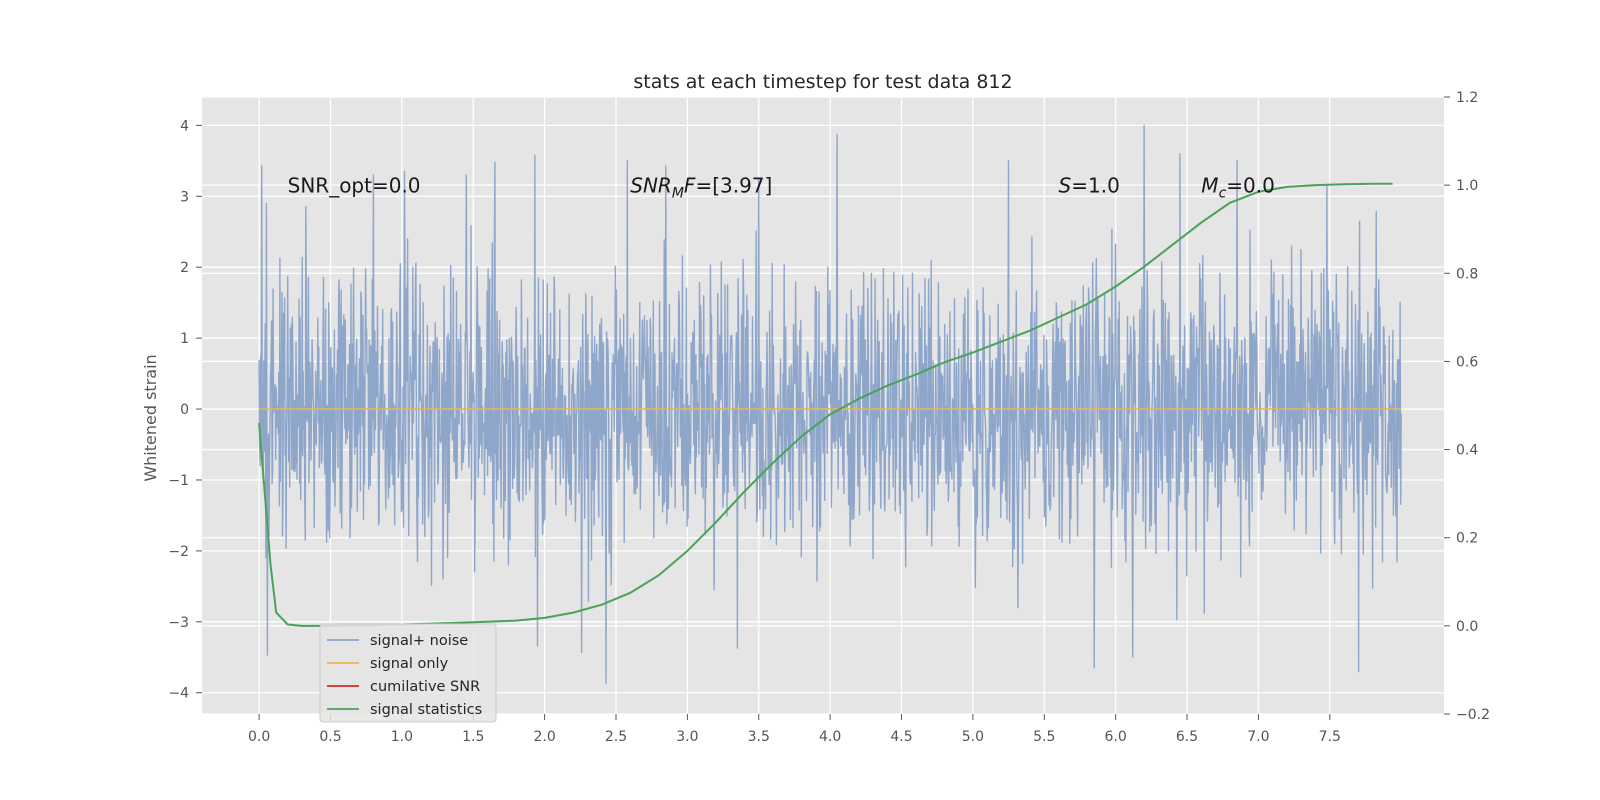 This screenshot has width=1600, height=800. What do you see at coordinates (178, 481) in the screenshot?
I see `y-tick-label: −1` at bounding box center [178, 481].